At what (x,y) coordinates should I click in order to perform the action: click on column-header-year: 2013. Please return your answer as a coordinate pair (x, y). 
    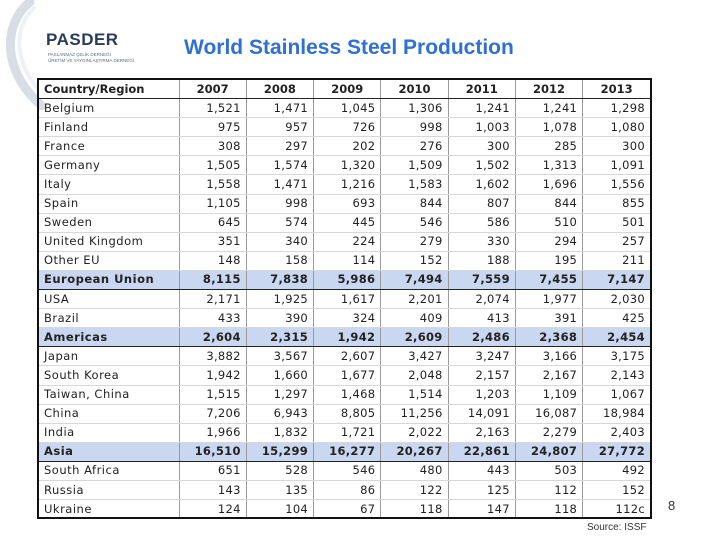
    Looking at the image, I should click on (616, 90).